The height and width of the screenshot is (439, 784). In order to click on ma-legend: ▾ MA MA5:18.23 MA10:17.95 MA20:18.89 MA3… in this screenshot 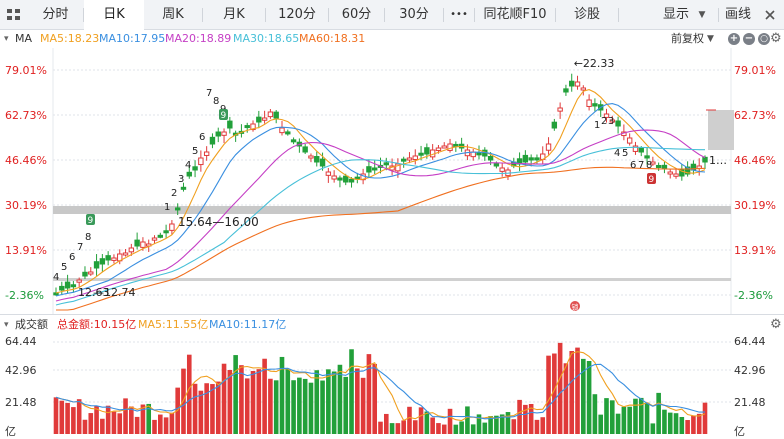, I will do `click(392, 39)`.